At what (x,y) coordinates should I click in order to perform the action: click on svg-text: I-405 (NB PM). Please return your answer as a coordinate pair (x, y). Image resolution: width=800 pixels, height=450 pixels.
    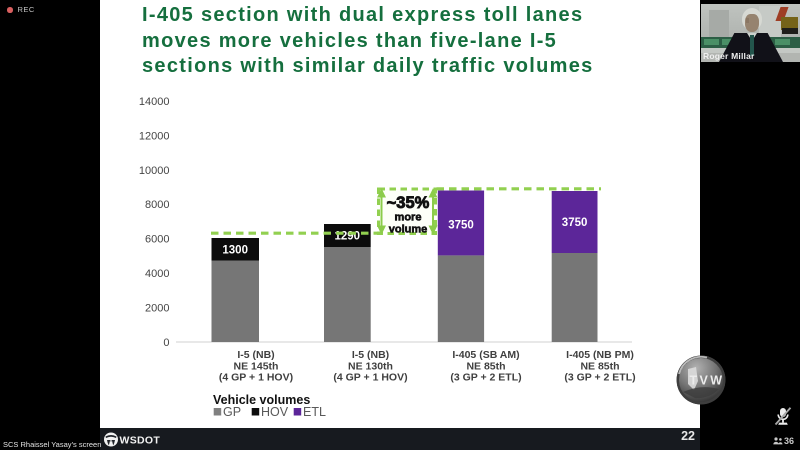
    Looking at the image, I should click on (600, 355).